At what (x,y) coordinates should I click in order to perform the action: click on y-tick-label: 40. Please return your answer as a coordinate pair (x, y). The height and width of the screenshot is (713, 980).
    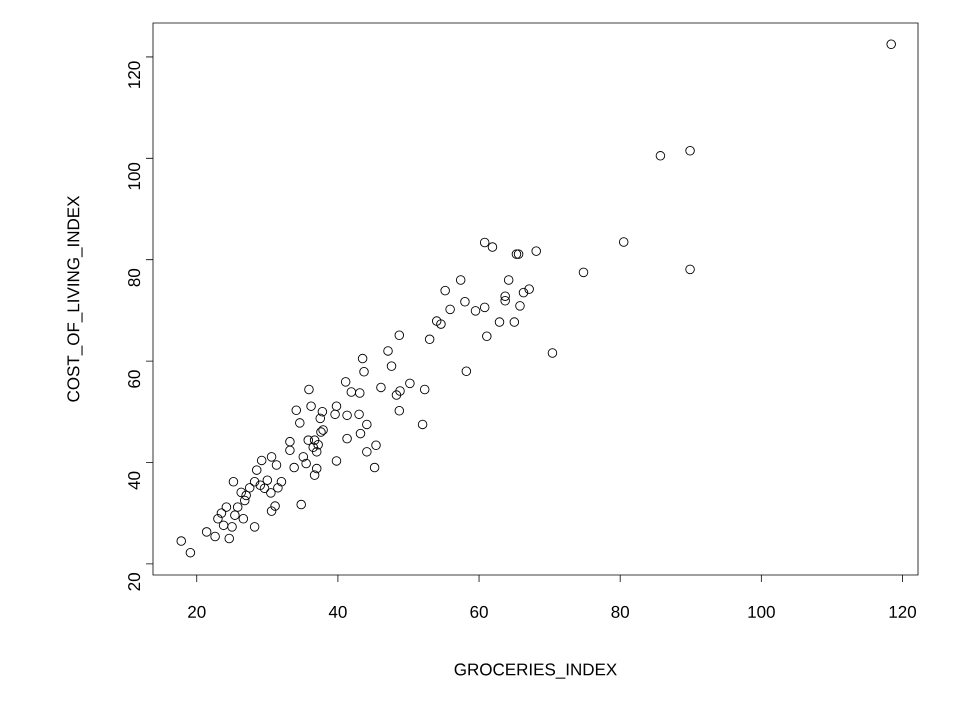
    Looking at the image, I should click on (134, 481).